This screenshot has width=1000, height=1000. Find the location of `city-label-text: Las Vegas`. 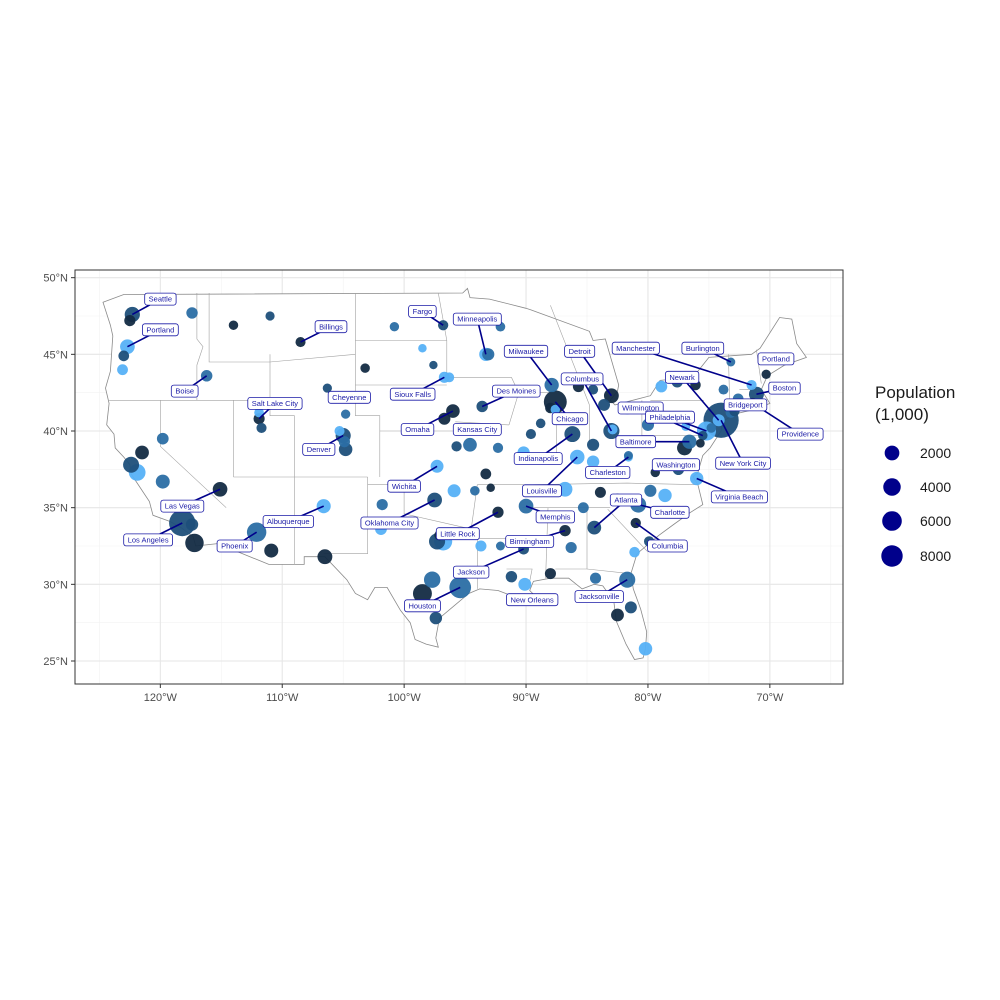

city-label-text: Las Vegas is located at coordinates (182, 506).